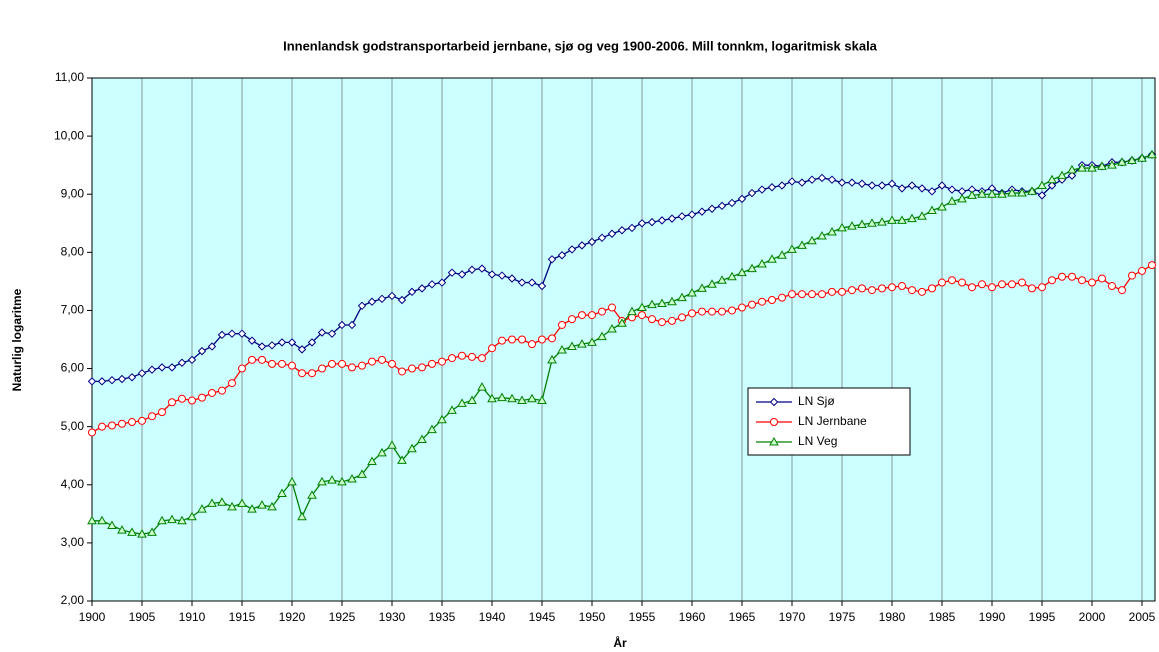 Image resolution: width=1159 pixels, height=652 pixels. What do you see at coordinates (392, 617) in the screenshot?
I see `x-tick-label: 1930` at bounding box center [392, 617].